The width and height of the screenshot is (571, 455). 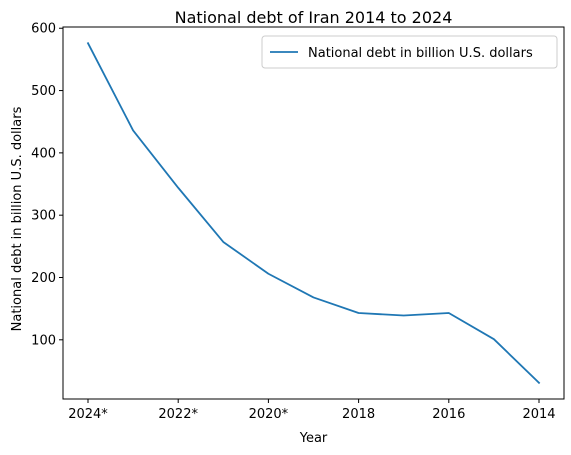 I want to click on y-tick-label: 300, so click(x=43, y=216).